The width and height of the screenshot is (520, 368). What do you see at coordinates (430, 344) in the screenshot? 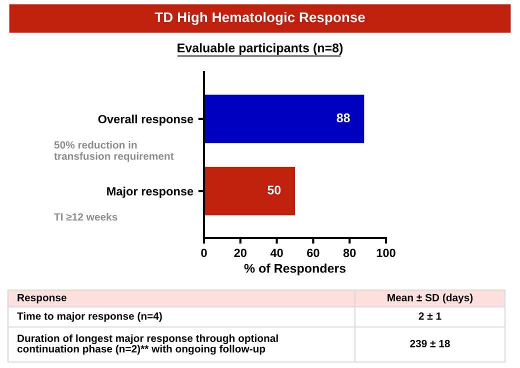
I see `text: 239 ± 18` at bounding box center [430, 344].